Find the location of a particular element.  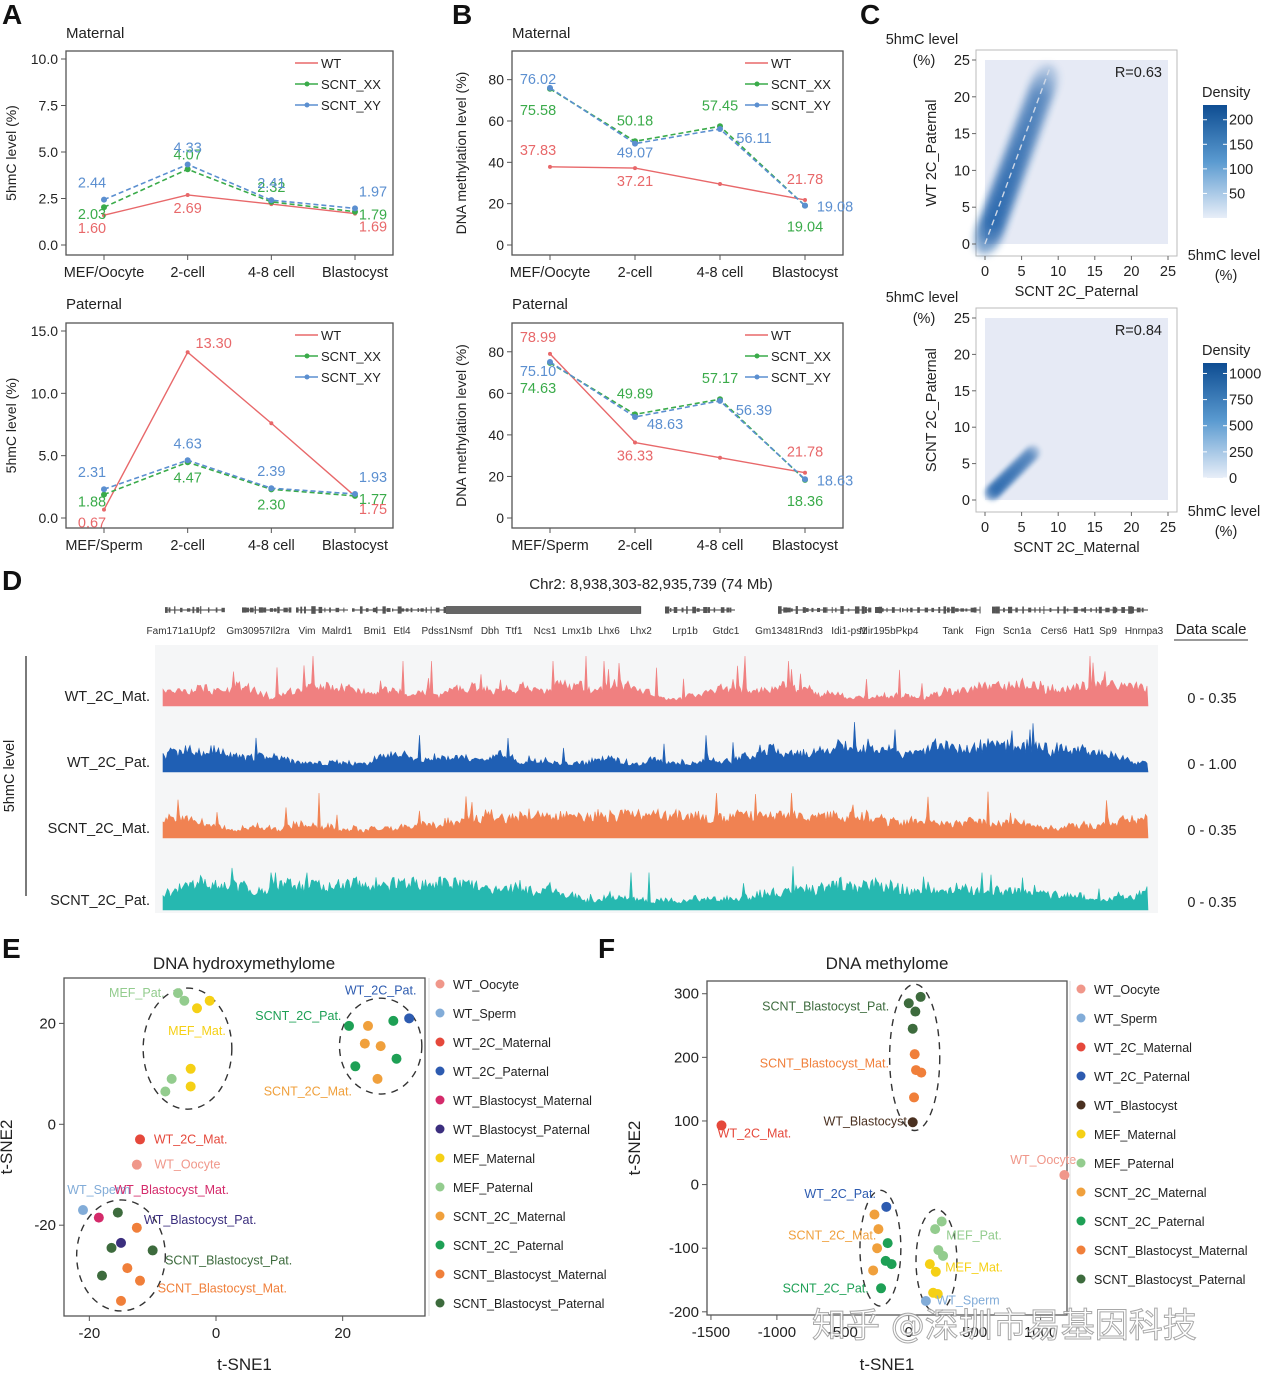

data-label: 1.60 is located at coordinates (92, 229).